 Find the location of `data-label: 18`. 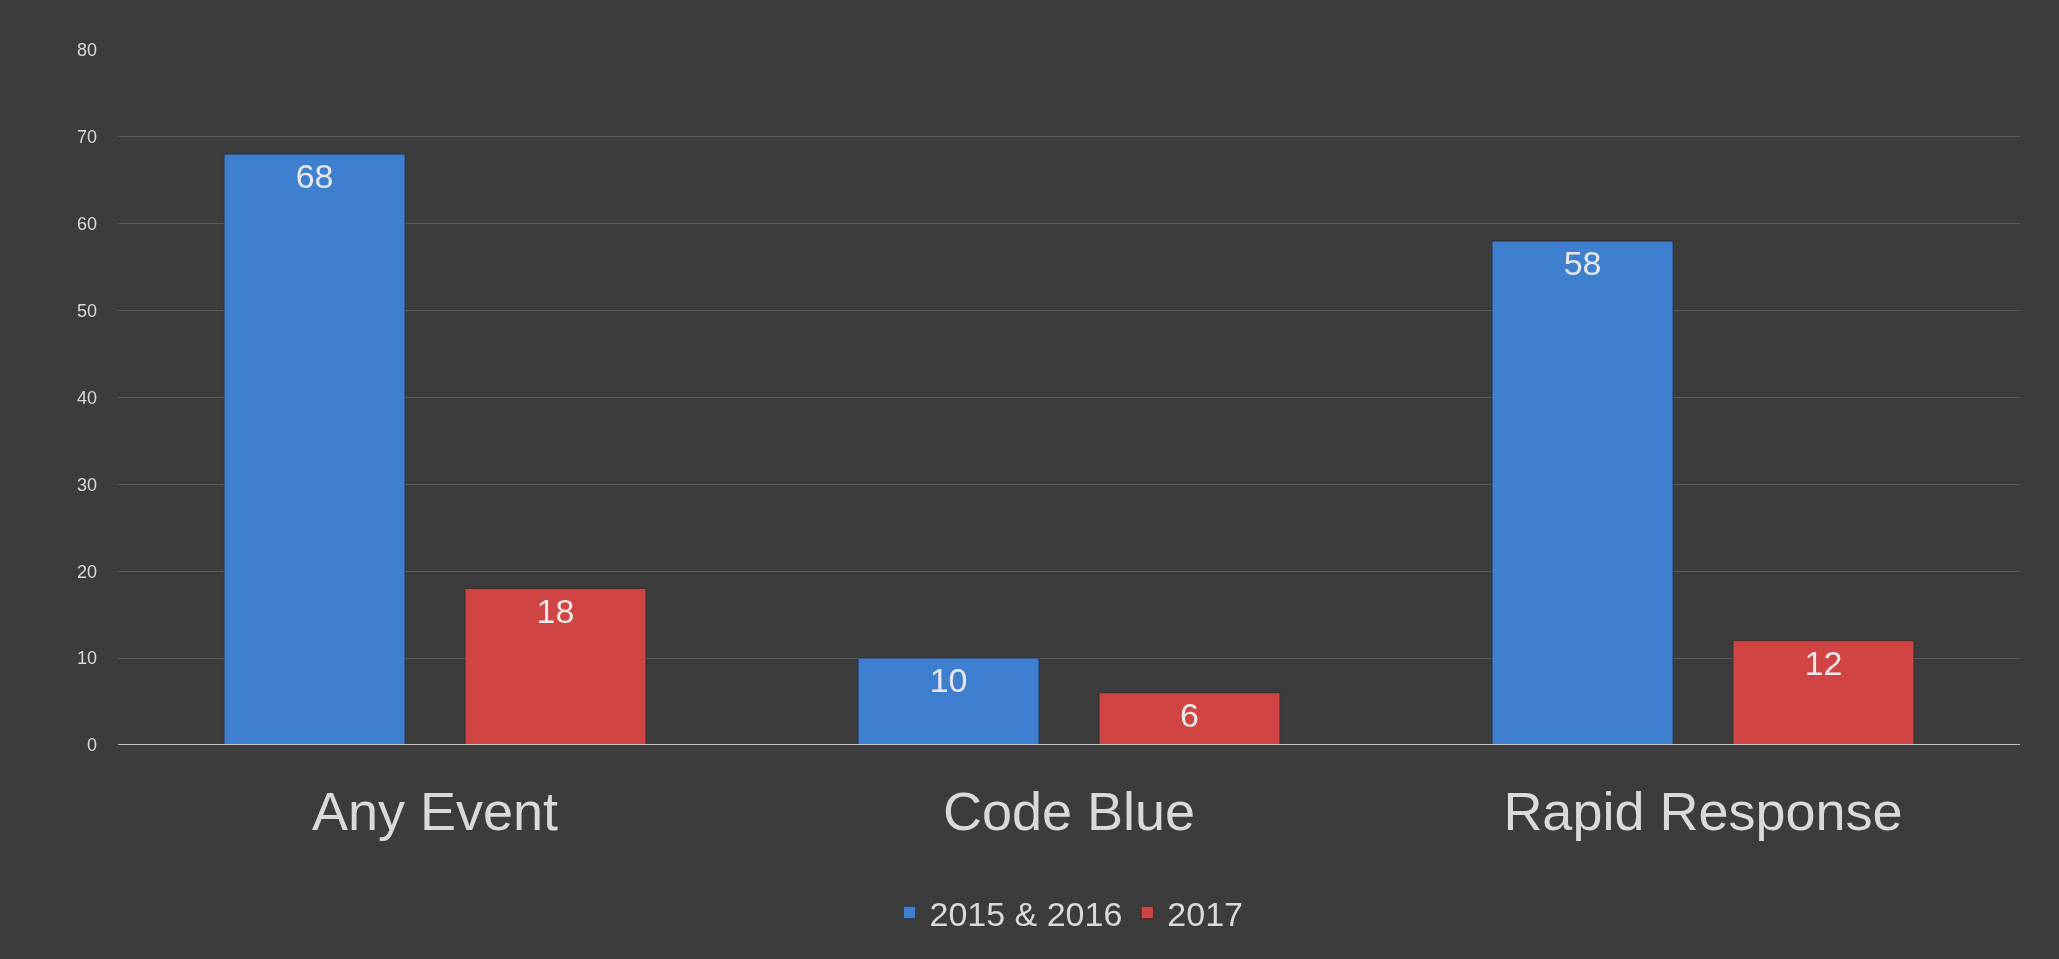

data-label: 18 is located at coordinates (555, 610).